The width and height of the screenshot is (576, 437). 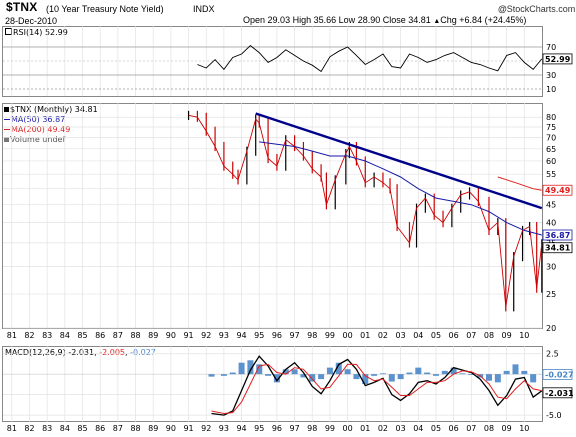 I want to click on legend-entry-ma50: MA(50) 36.87, so click(x=51, y=119).